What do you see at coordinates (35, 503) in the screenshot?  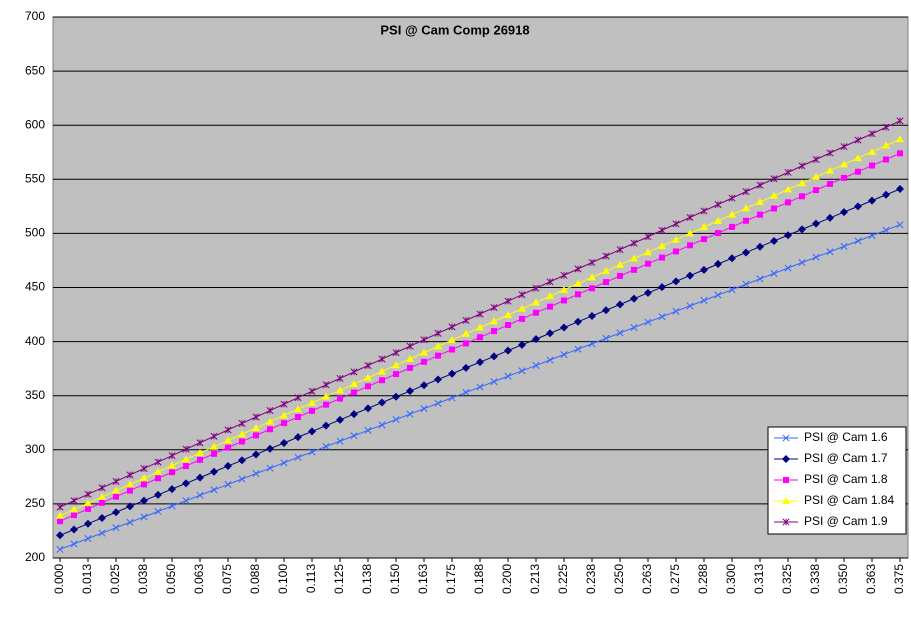 I see `y-tick-label: 250` at bounding box center [35, 503].